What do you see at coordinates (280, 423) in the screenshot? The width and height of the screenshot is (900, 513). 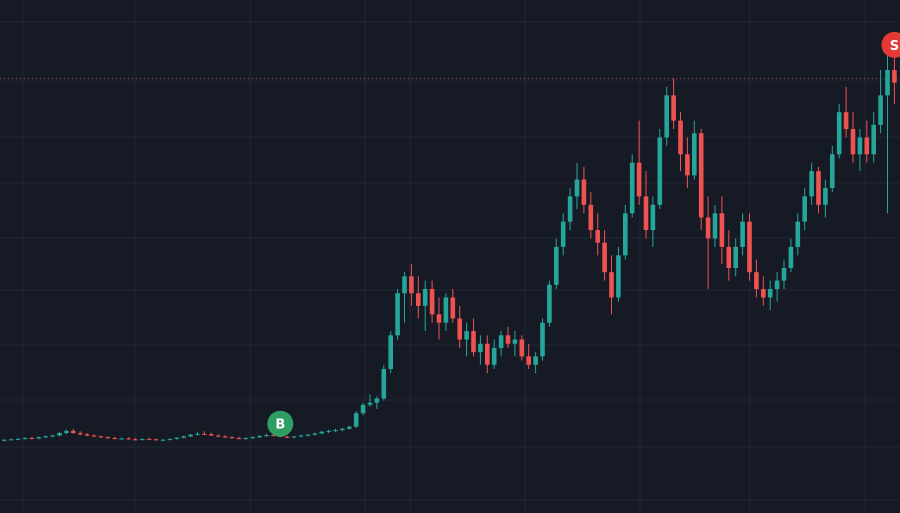 I see `buy-marker: B` at bounding box center [280, 423].